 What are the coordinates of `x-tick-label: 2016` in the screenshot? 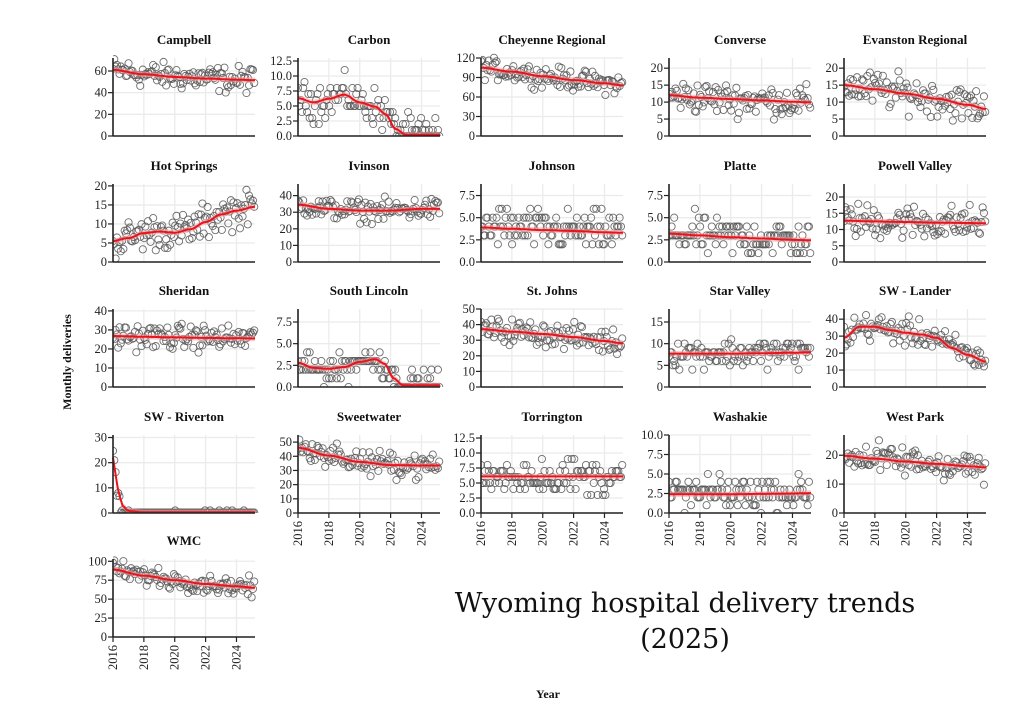 It's located at (669, 533).